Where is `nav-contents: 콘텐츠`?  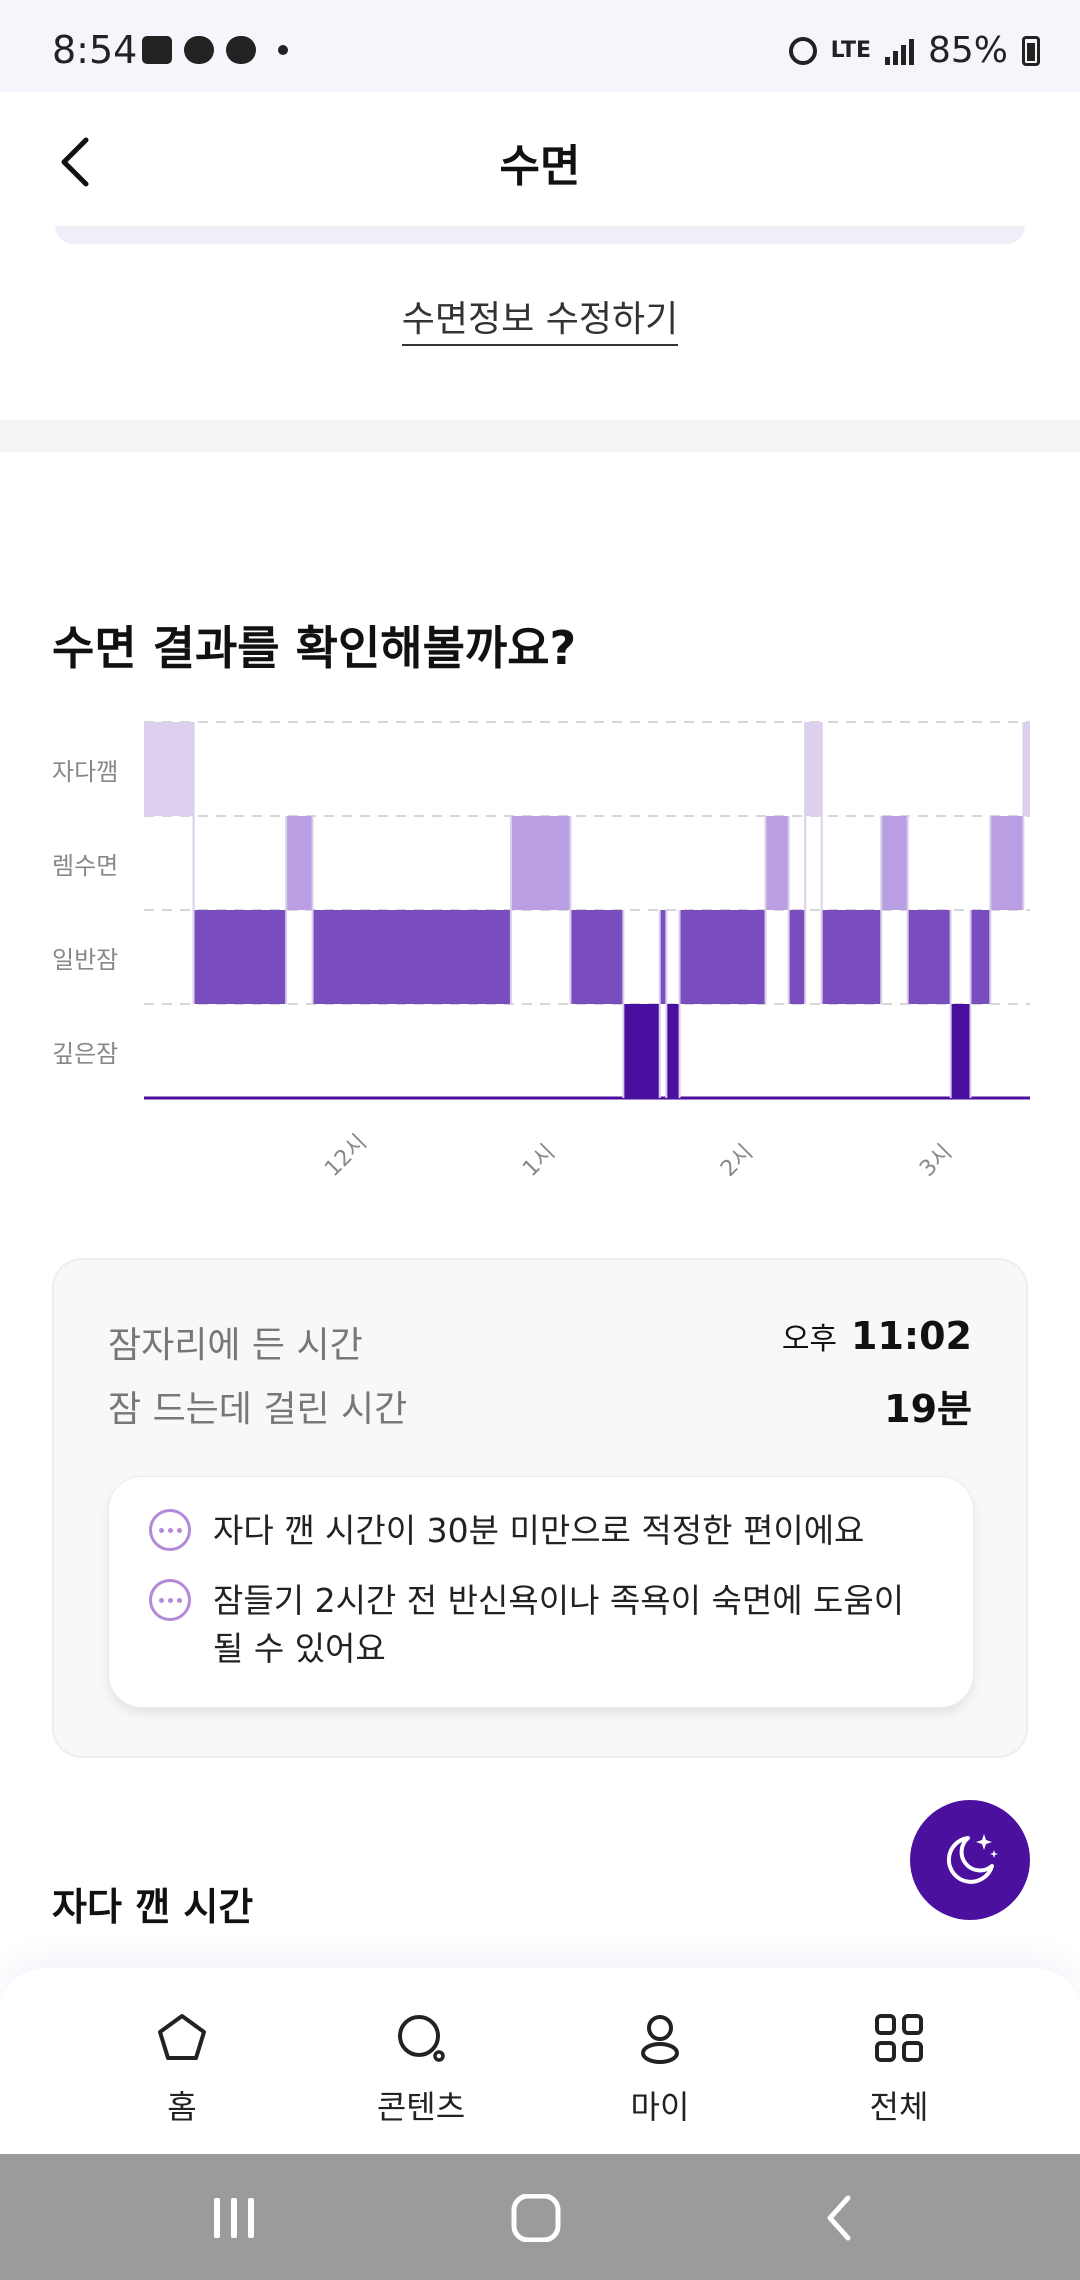
nav-contents: 콘텐츠 is located at coordinates (421, 2069).